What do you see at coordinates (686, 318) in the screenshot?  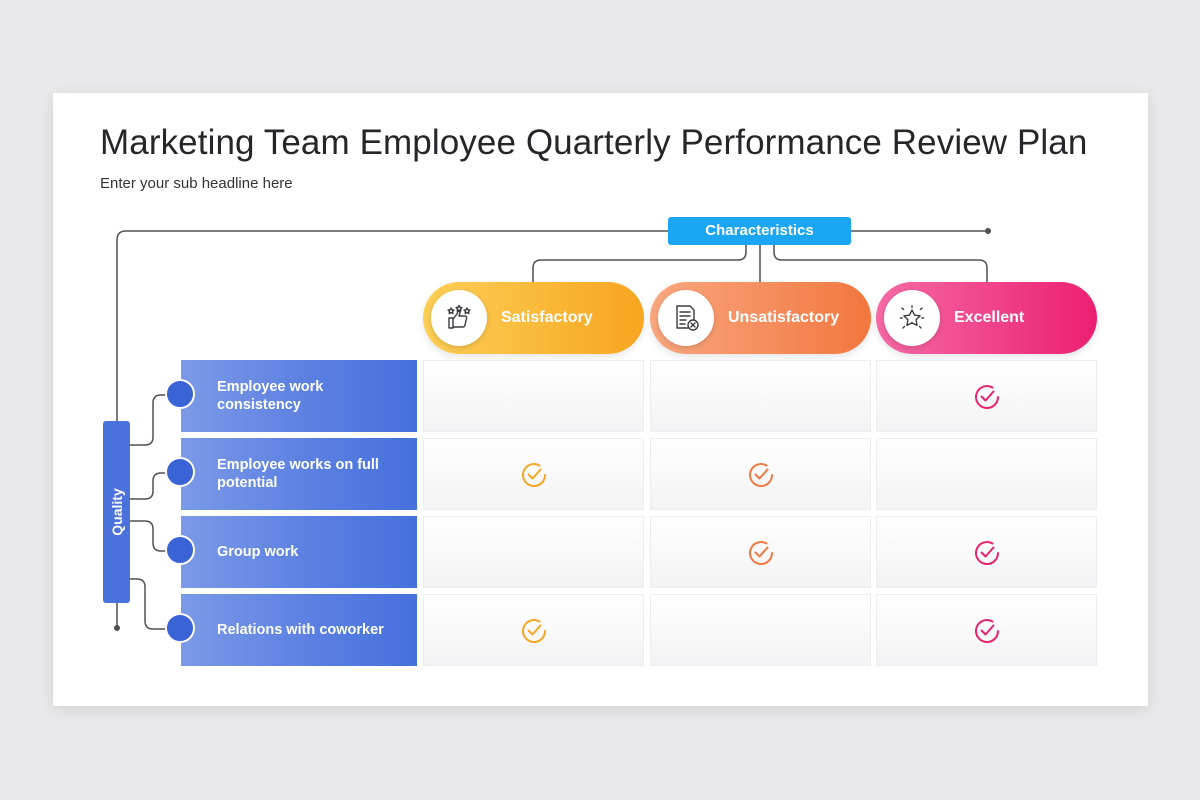 I see `document-x-icon` at bounding box center [686, 318].